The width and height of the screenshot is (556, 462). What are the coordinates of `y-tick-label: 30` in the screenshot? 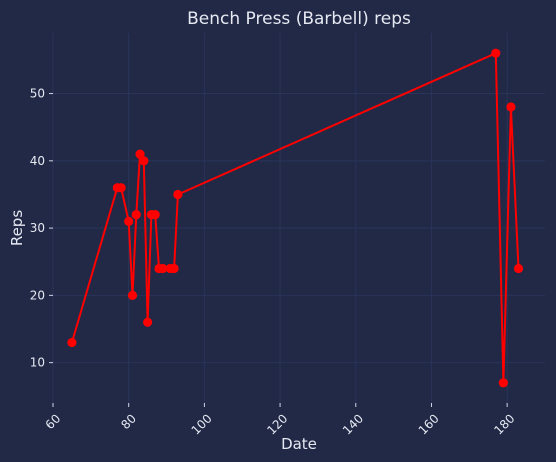 It's located at (37, 228).